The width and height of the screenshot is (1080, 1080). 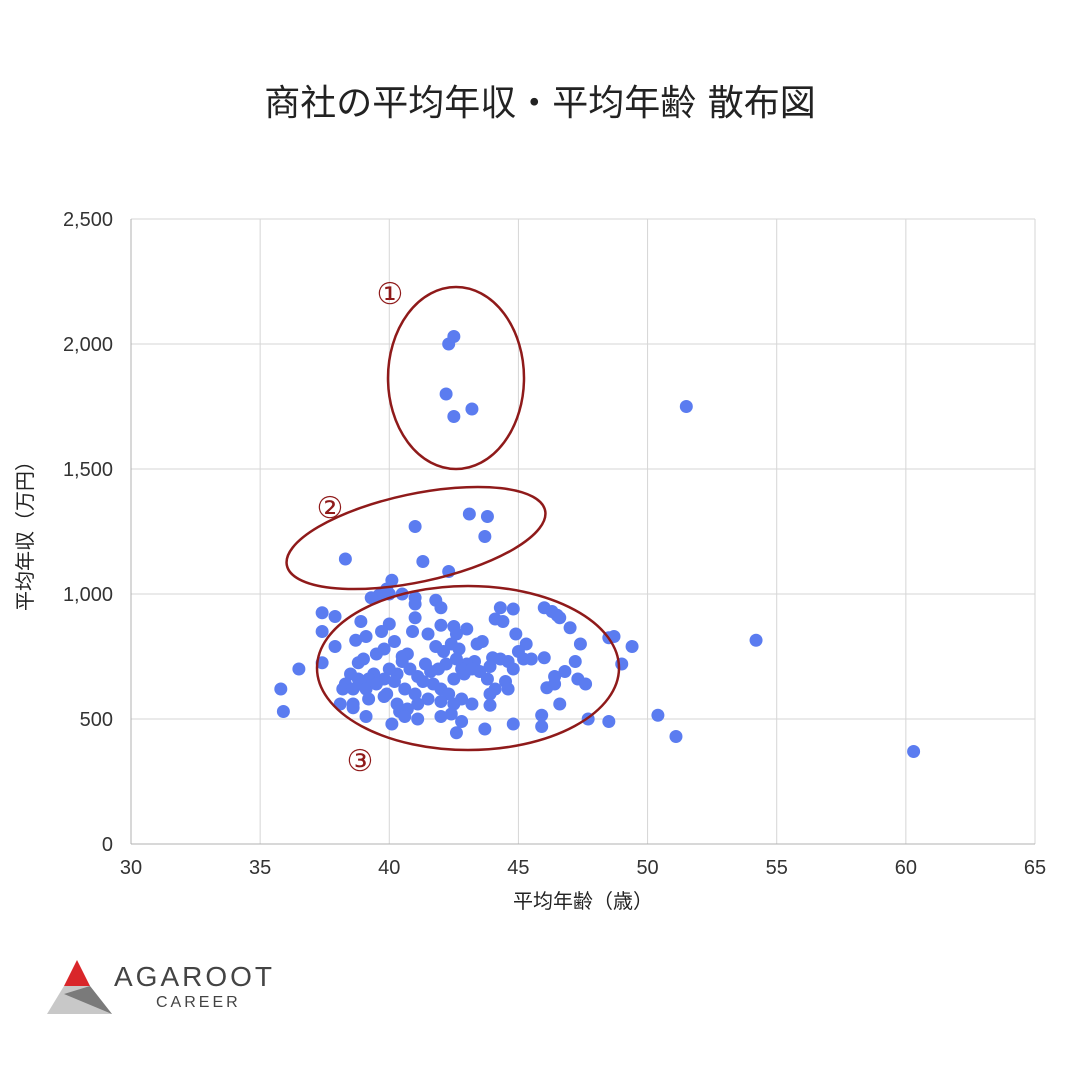 What do you see at coordinates (539, 103) in the screenshot?
I see `chart-title: 商社の平均年収・平均年齢 散布図` at bounding box center [539, 103].